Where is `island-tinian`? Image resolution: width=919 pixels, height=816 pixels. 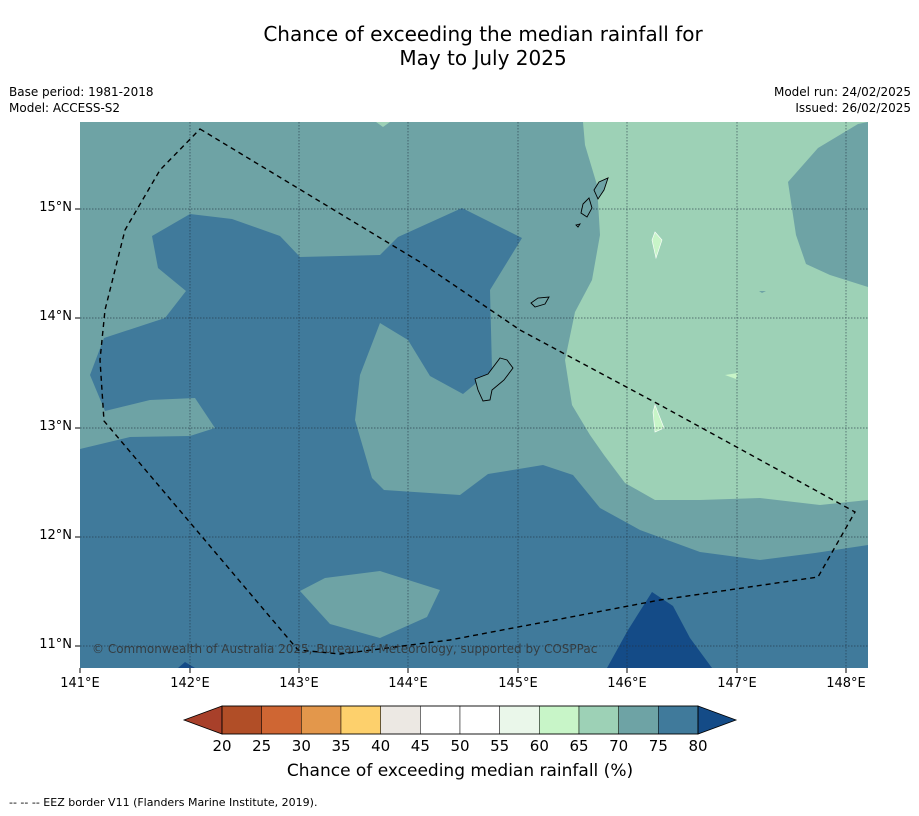
island-tinian is located at coordinates (586, 207).